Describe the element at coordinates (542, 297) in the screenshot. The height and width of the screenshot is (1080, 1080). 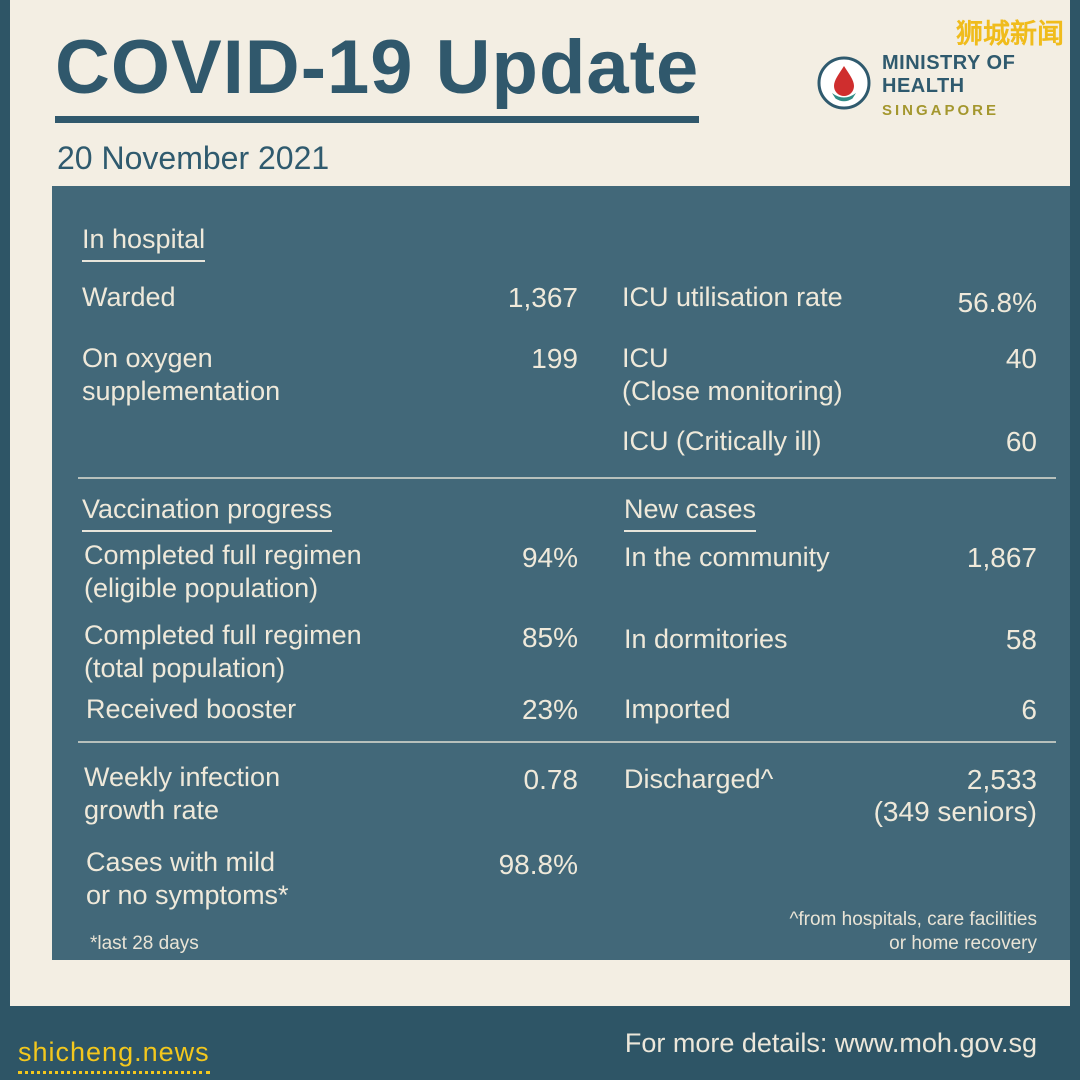
I see `warded-value: 1,367` at that location.